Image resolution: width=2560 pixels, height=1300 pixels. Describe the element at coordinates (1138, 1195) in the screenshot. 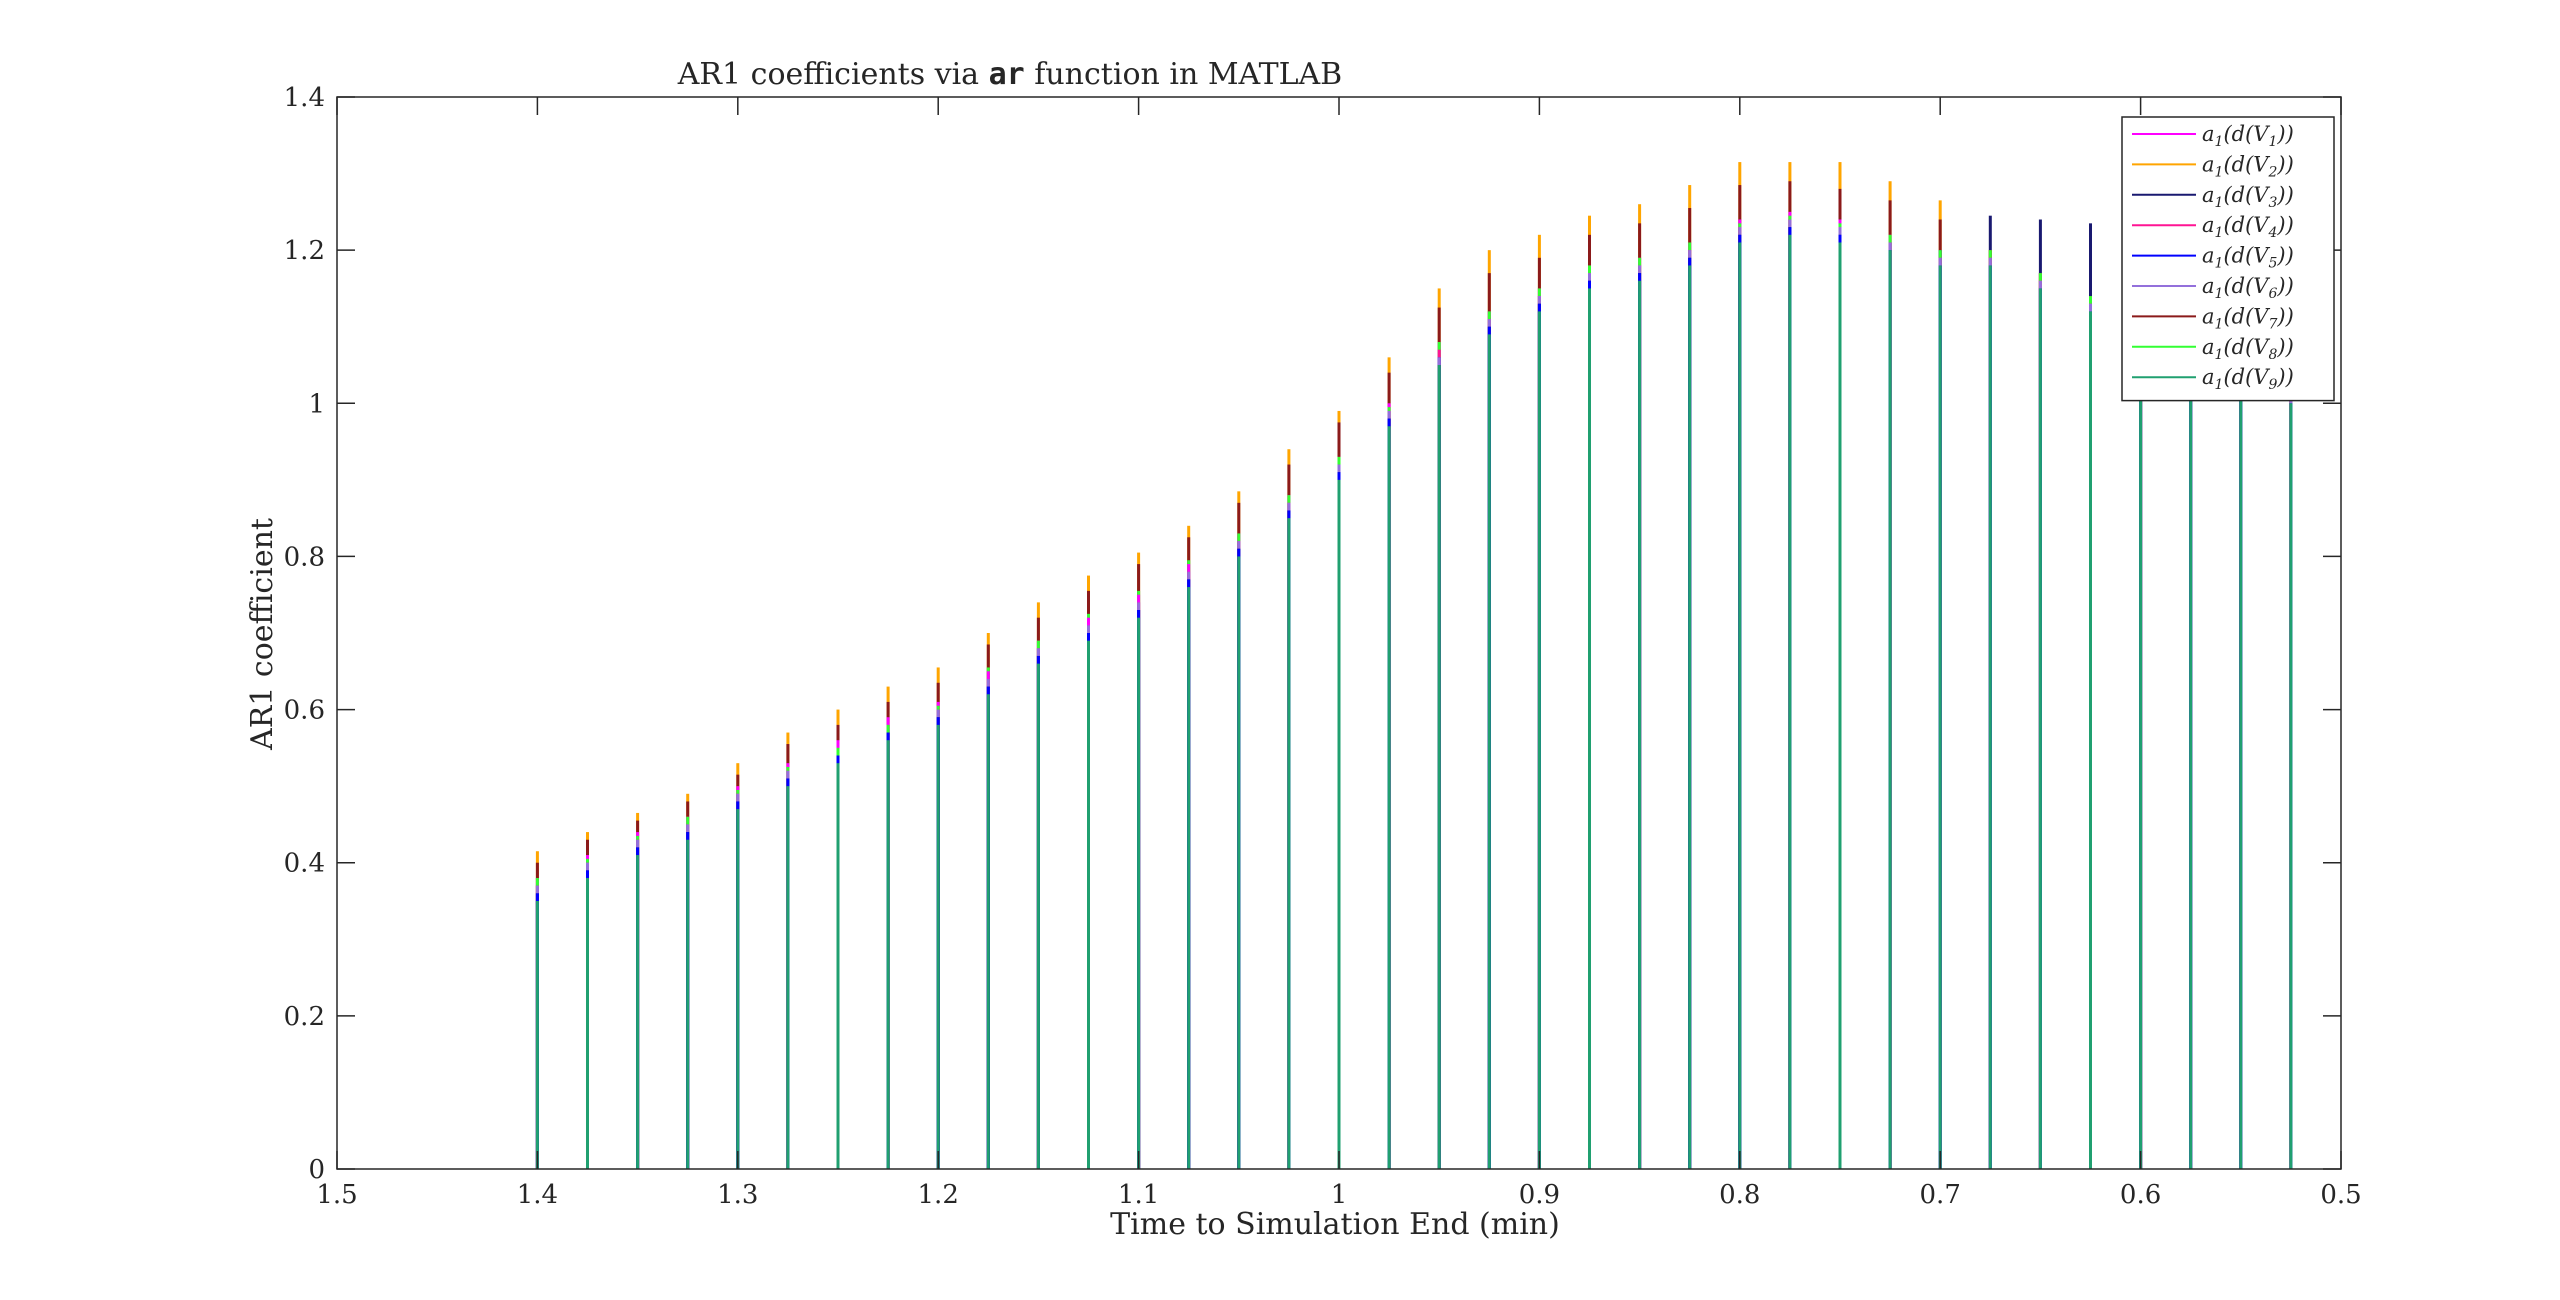

I see `x-tick-label: 1.1` at that location.